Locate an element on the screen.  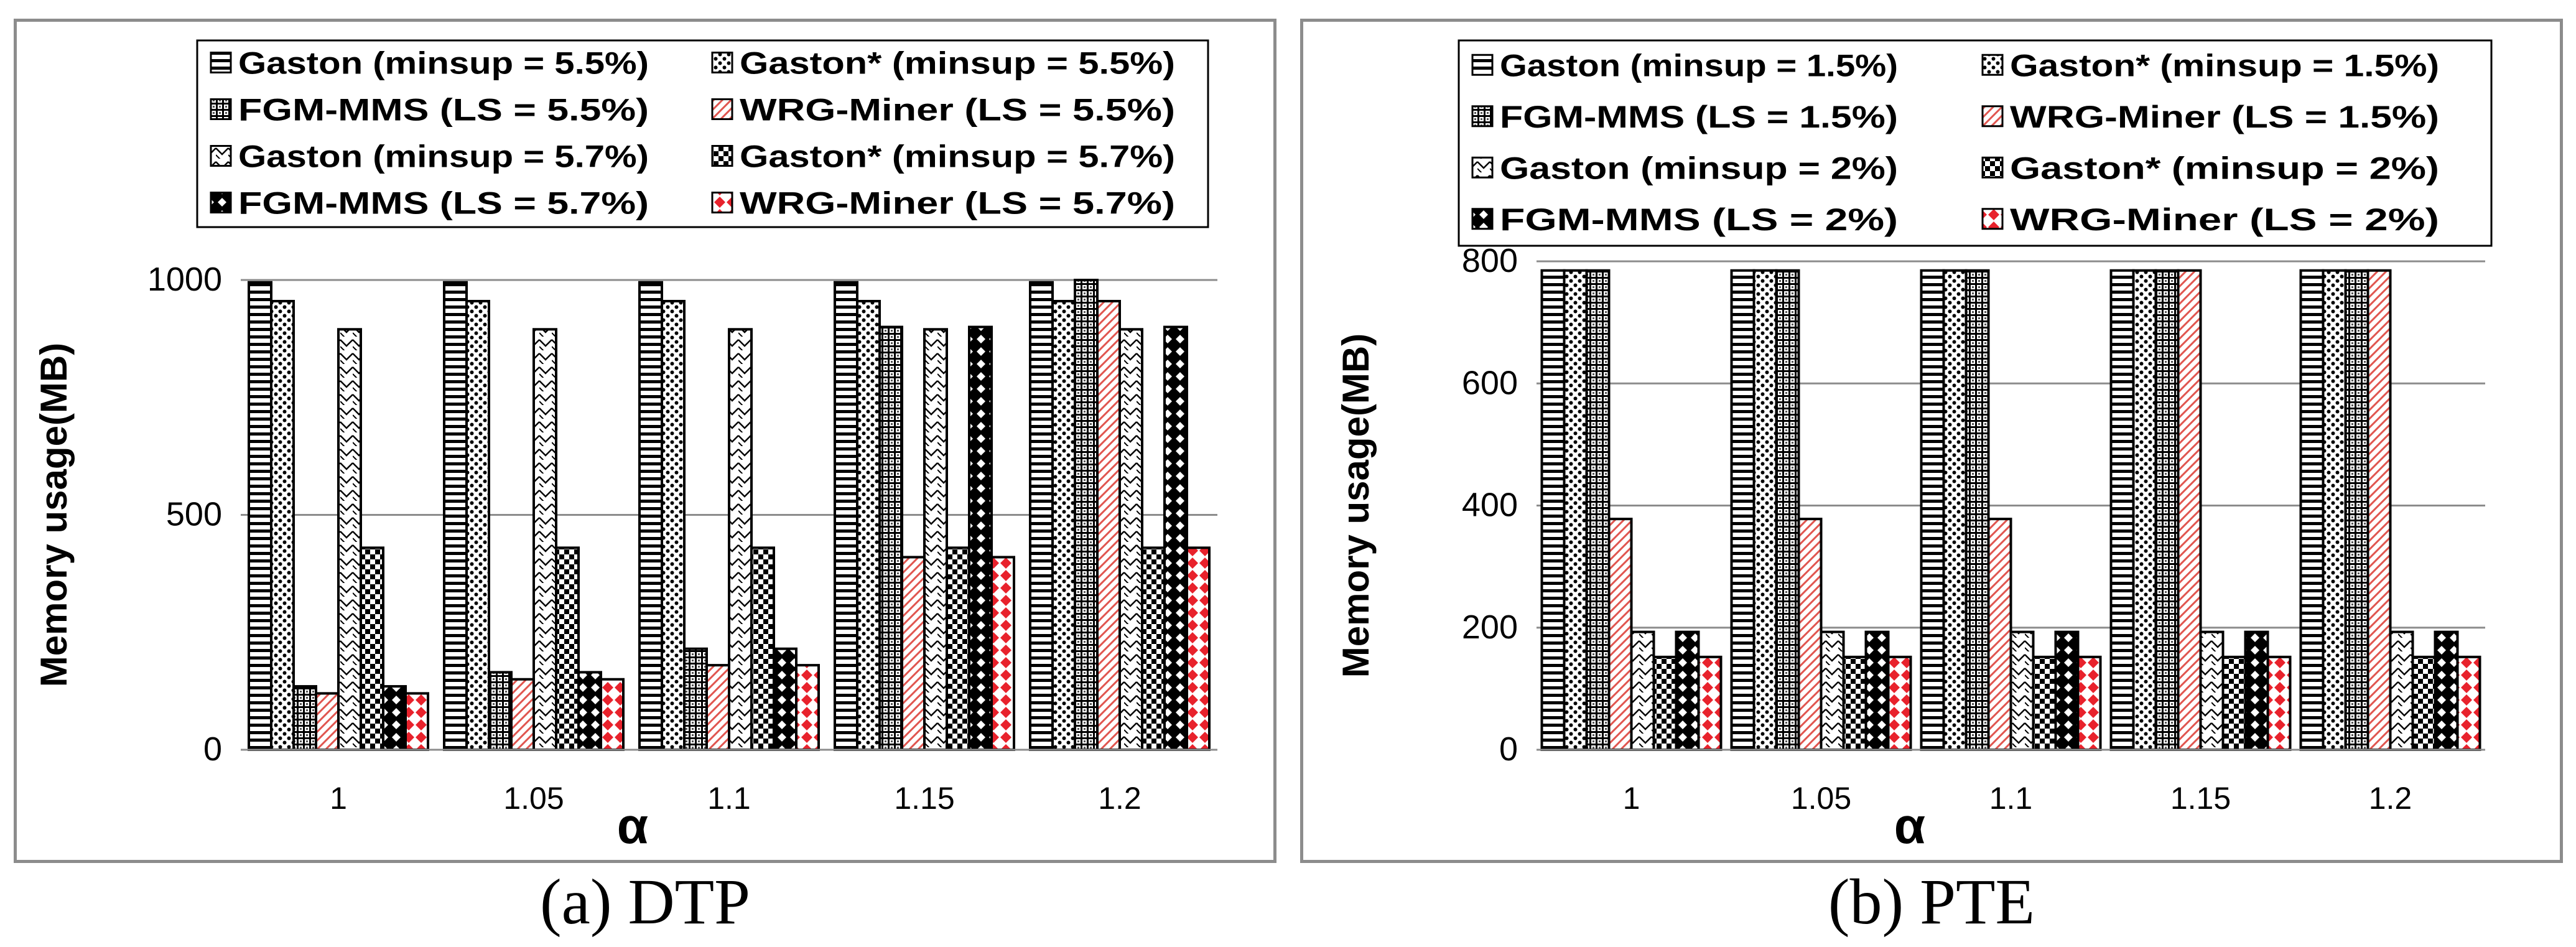
legend-label: Gaston (minsup = 2%) is located at coordinates (1699, 168).